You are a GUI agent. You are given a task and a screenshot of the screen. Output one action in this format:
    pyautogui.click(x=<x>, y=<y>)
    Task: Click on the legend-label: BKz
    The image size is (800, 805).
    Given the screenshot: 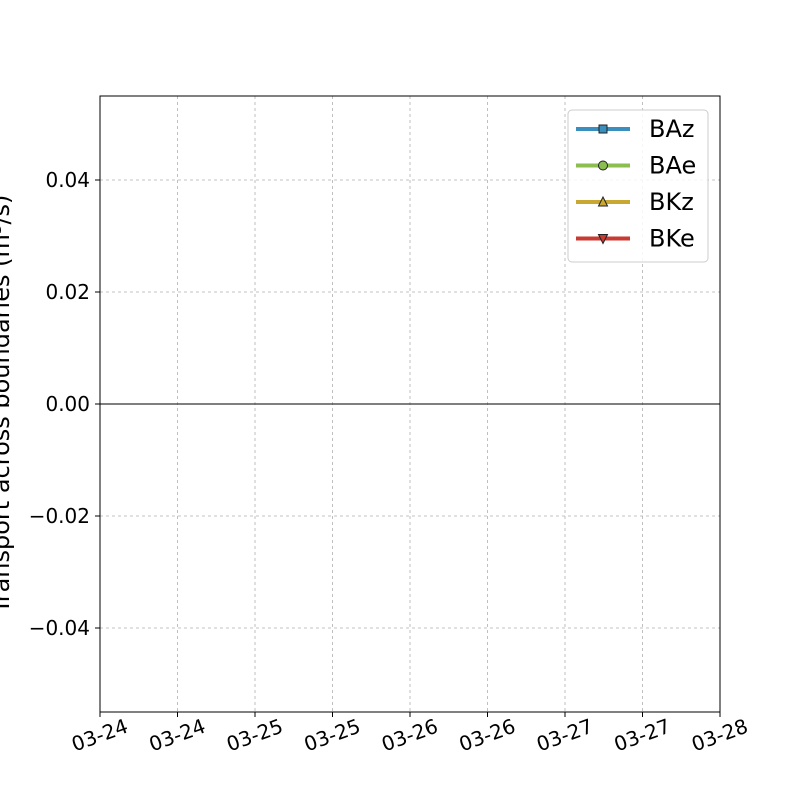 What is the action you would take?
    pyautogui.click(x=671, y=202)
    